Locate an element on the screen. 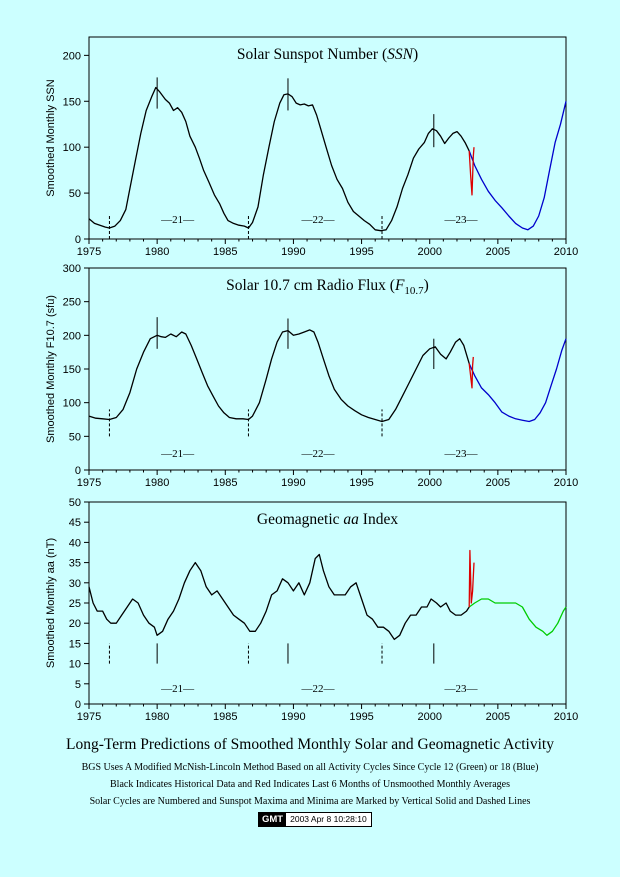 The image size is (620, 877). panel-title: Solar Sunspot Number (SSN) is located at coordinates (327, 54).